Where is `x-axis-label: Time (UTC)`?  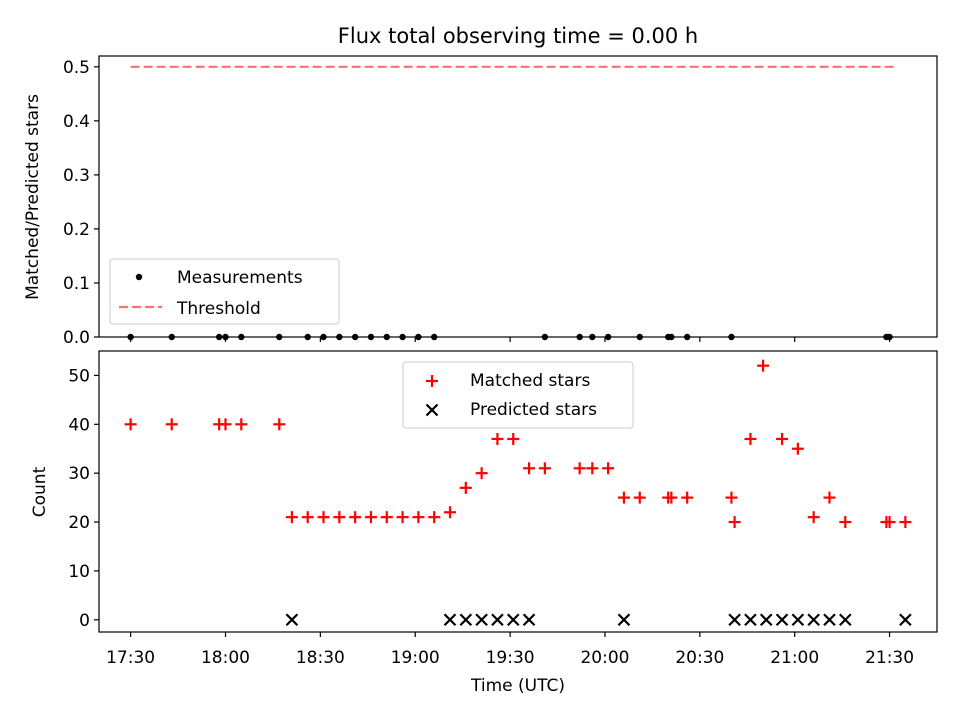
x-axis-label: Time (UTC) is located at coordinates (517, 686).